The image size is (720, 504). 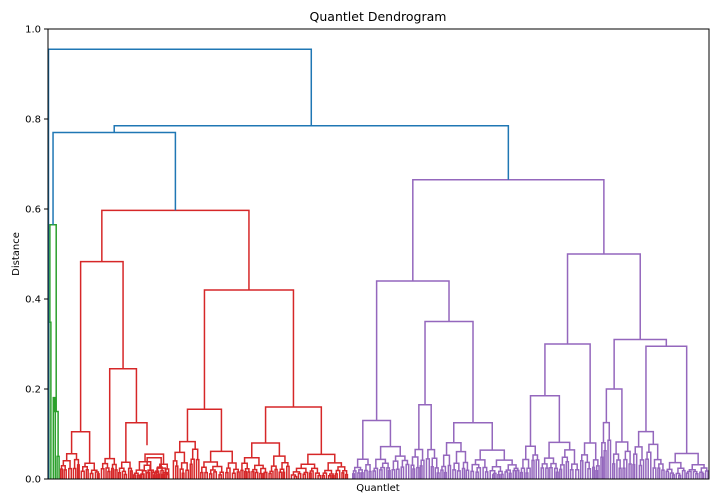 I want to click on chart-title: Quantlet Dendrogram, so click(x=378, y=16).